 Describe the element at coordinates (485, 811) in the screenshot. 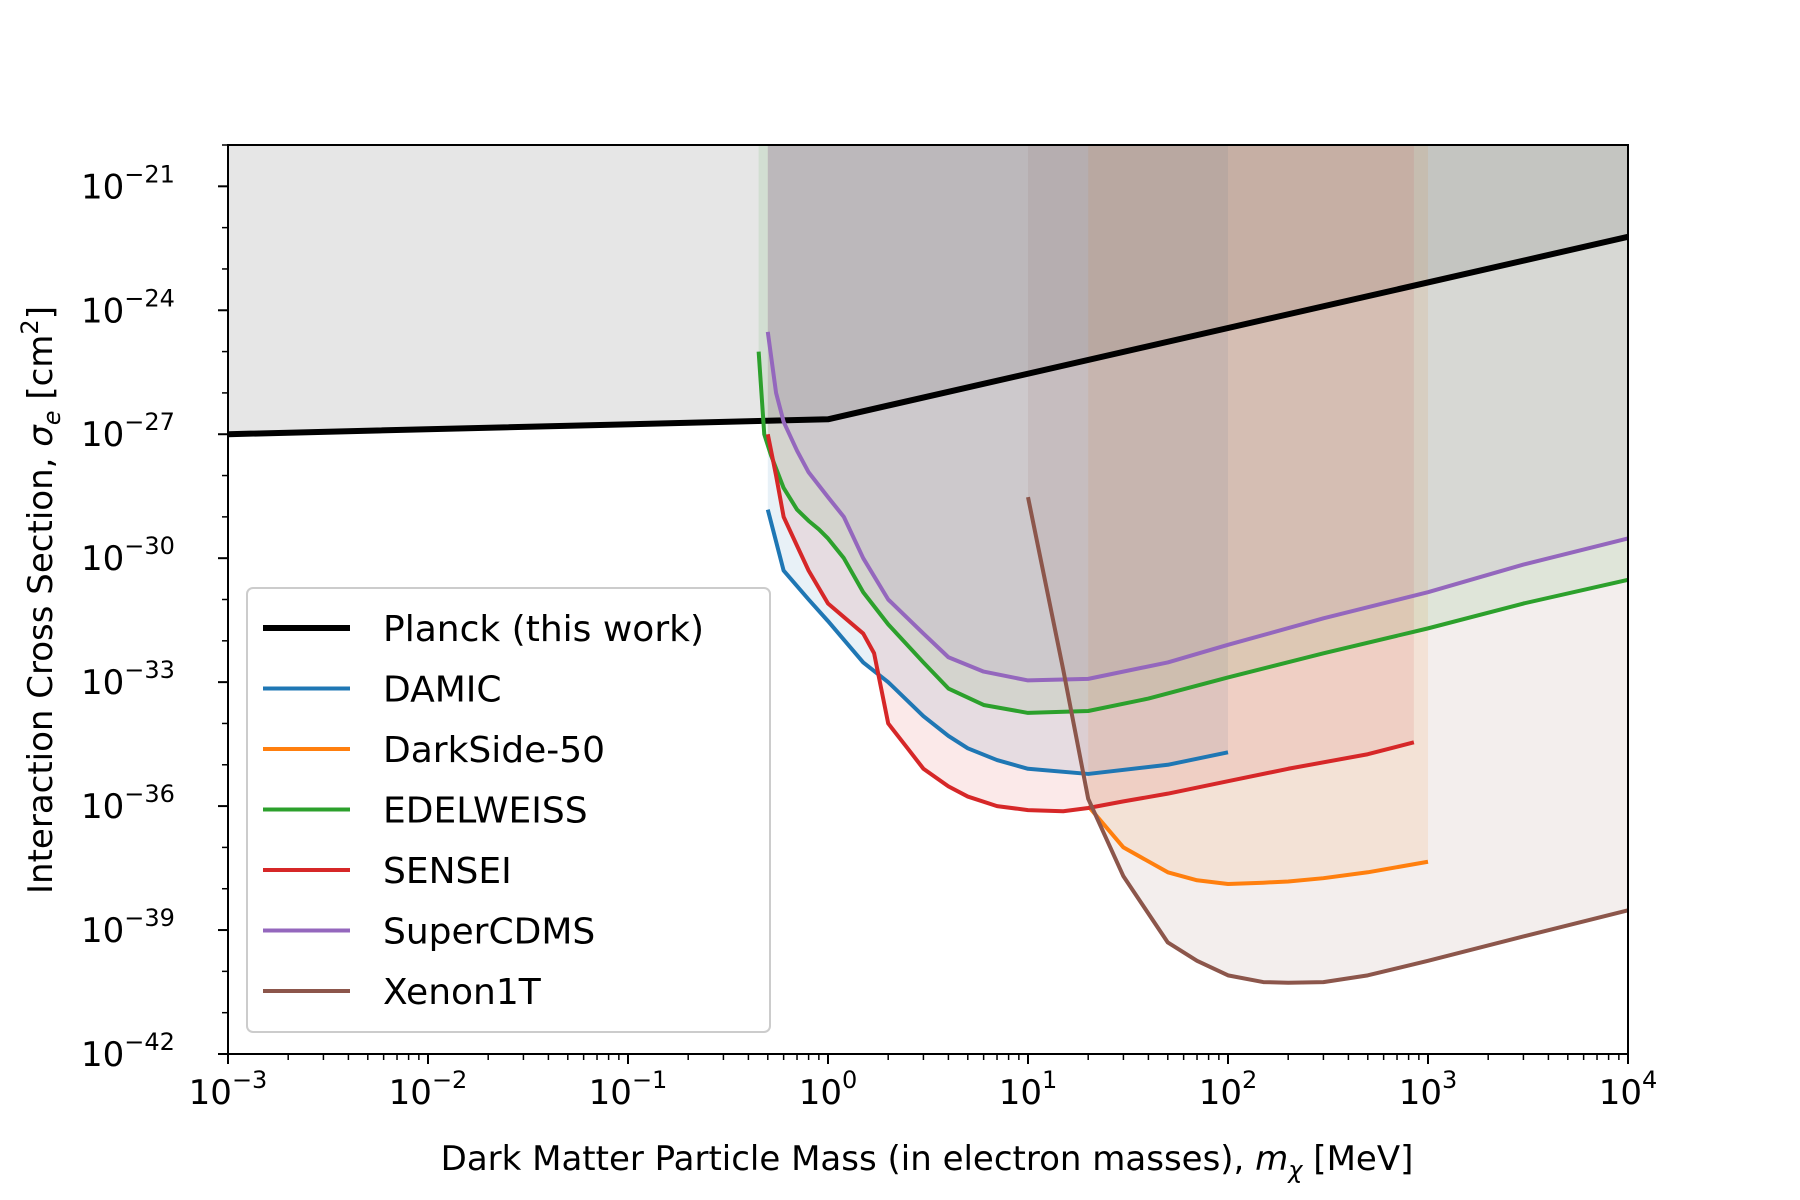

I see `legend-label-edelweiss: EDELWEISS` at that location.